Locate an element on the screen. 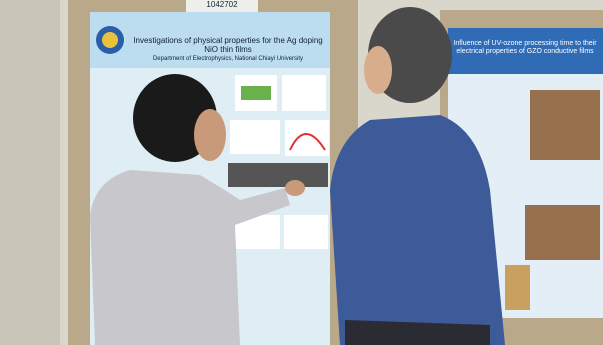 Image resolution: width=603 pixels, height=345 pixels. left-poster-header is located at coordinates (210, 40).